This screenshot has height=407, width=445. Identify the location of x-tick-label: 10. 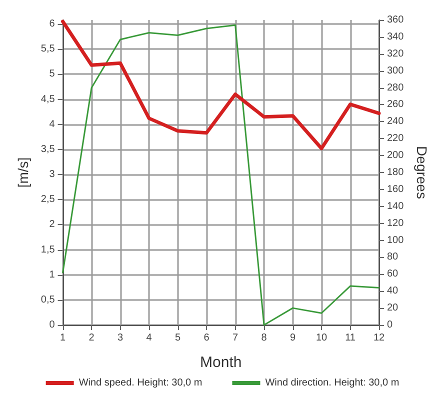
(322, 338).